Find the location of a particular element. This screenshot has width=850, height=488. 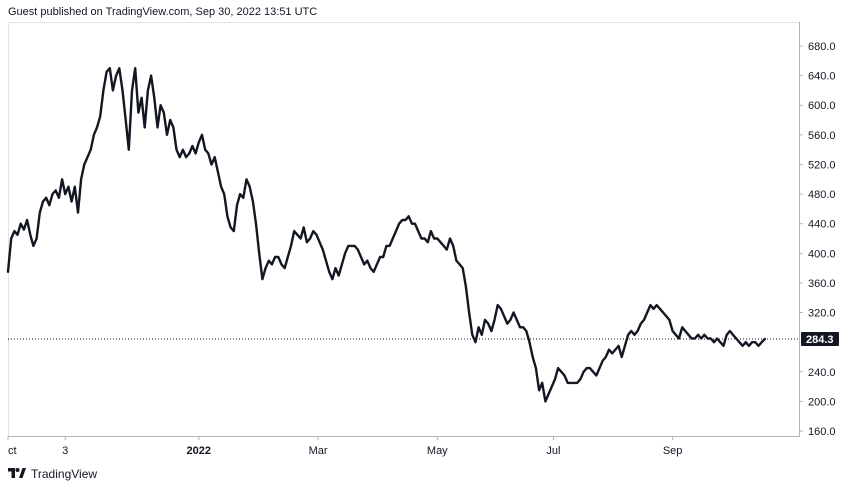

y-tick-label: 320.0 is located at coordinates (822, 314).